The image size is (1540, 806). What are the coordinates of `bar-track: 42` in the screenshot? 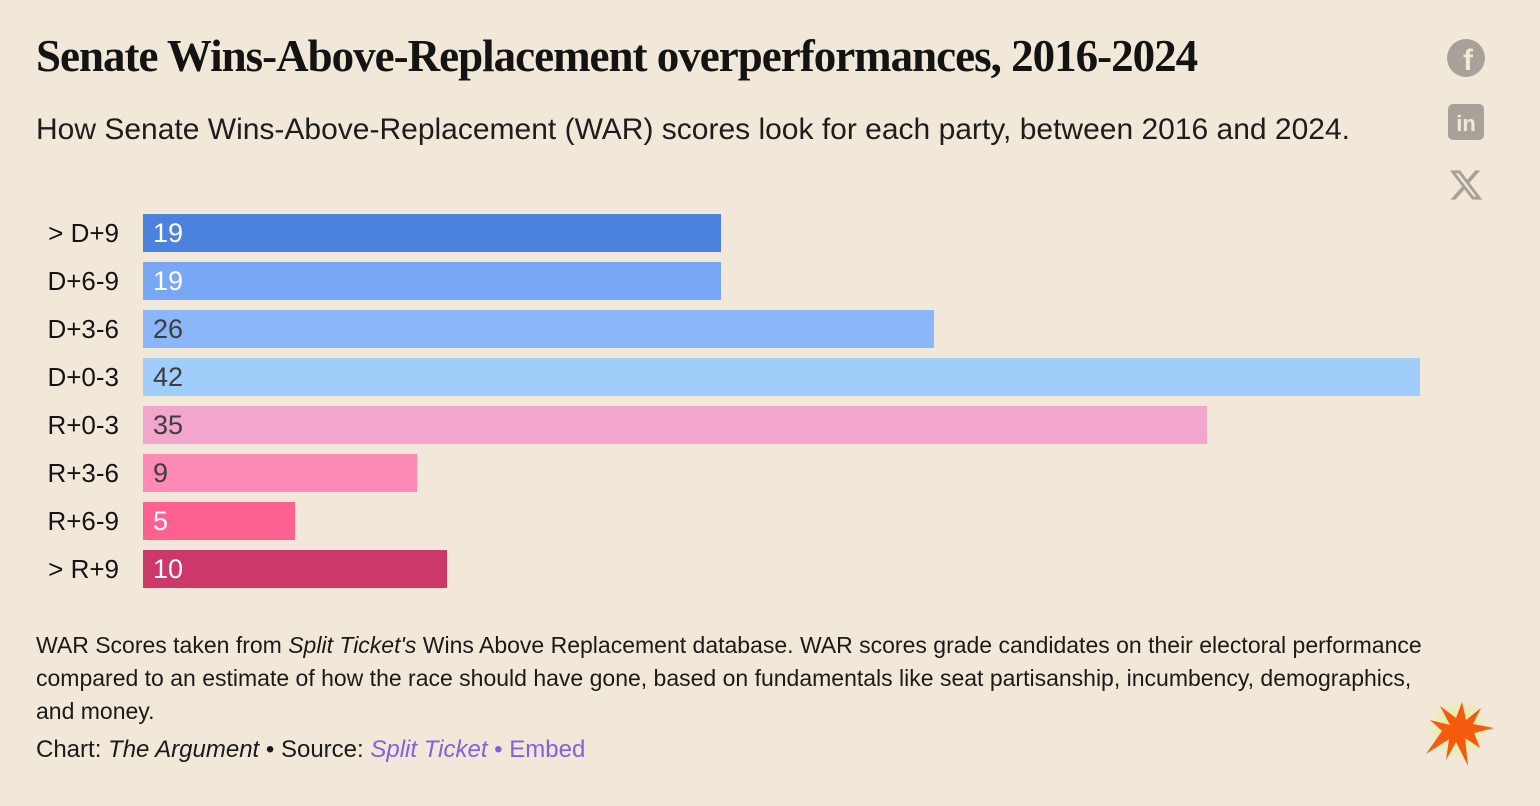 It's located at (781, 377).